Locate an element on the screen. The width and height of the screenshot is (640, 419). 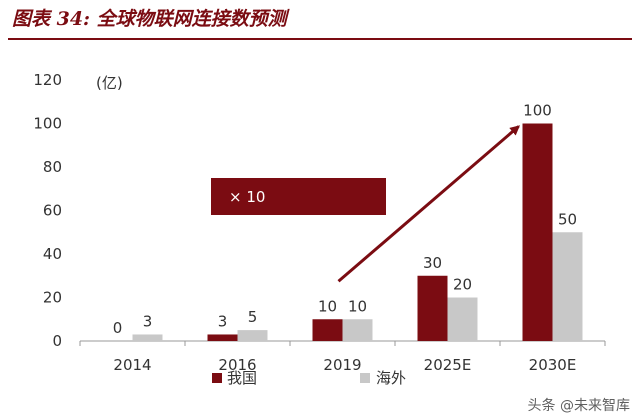
callout-text: × 10 is located at coordinates (247, 197).